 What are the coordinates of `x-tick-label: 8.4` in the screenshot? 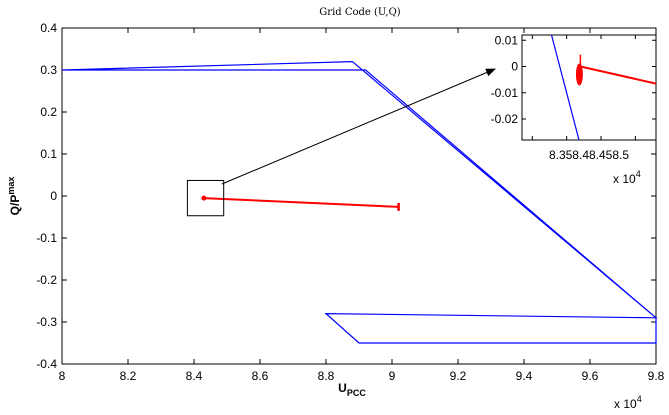 It's located at (194, 376).